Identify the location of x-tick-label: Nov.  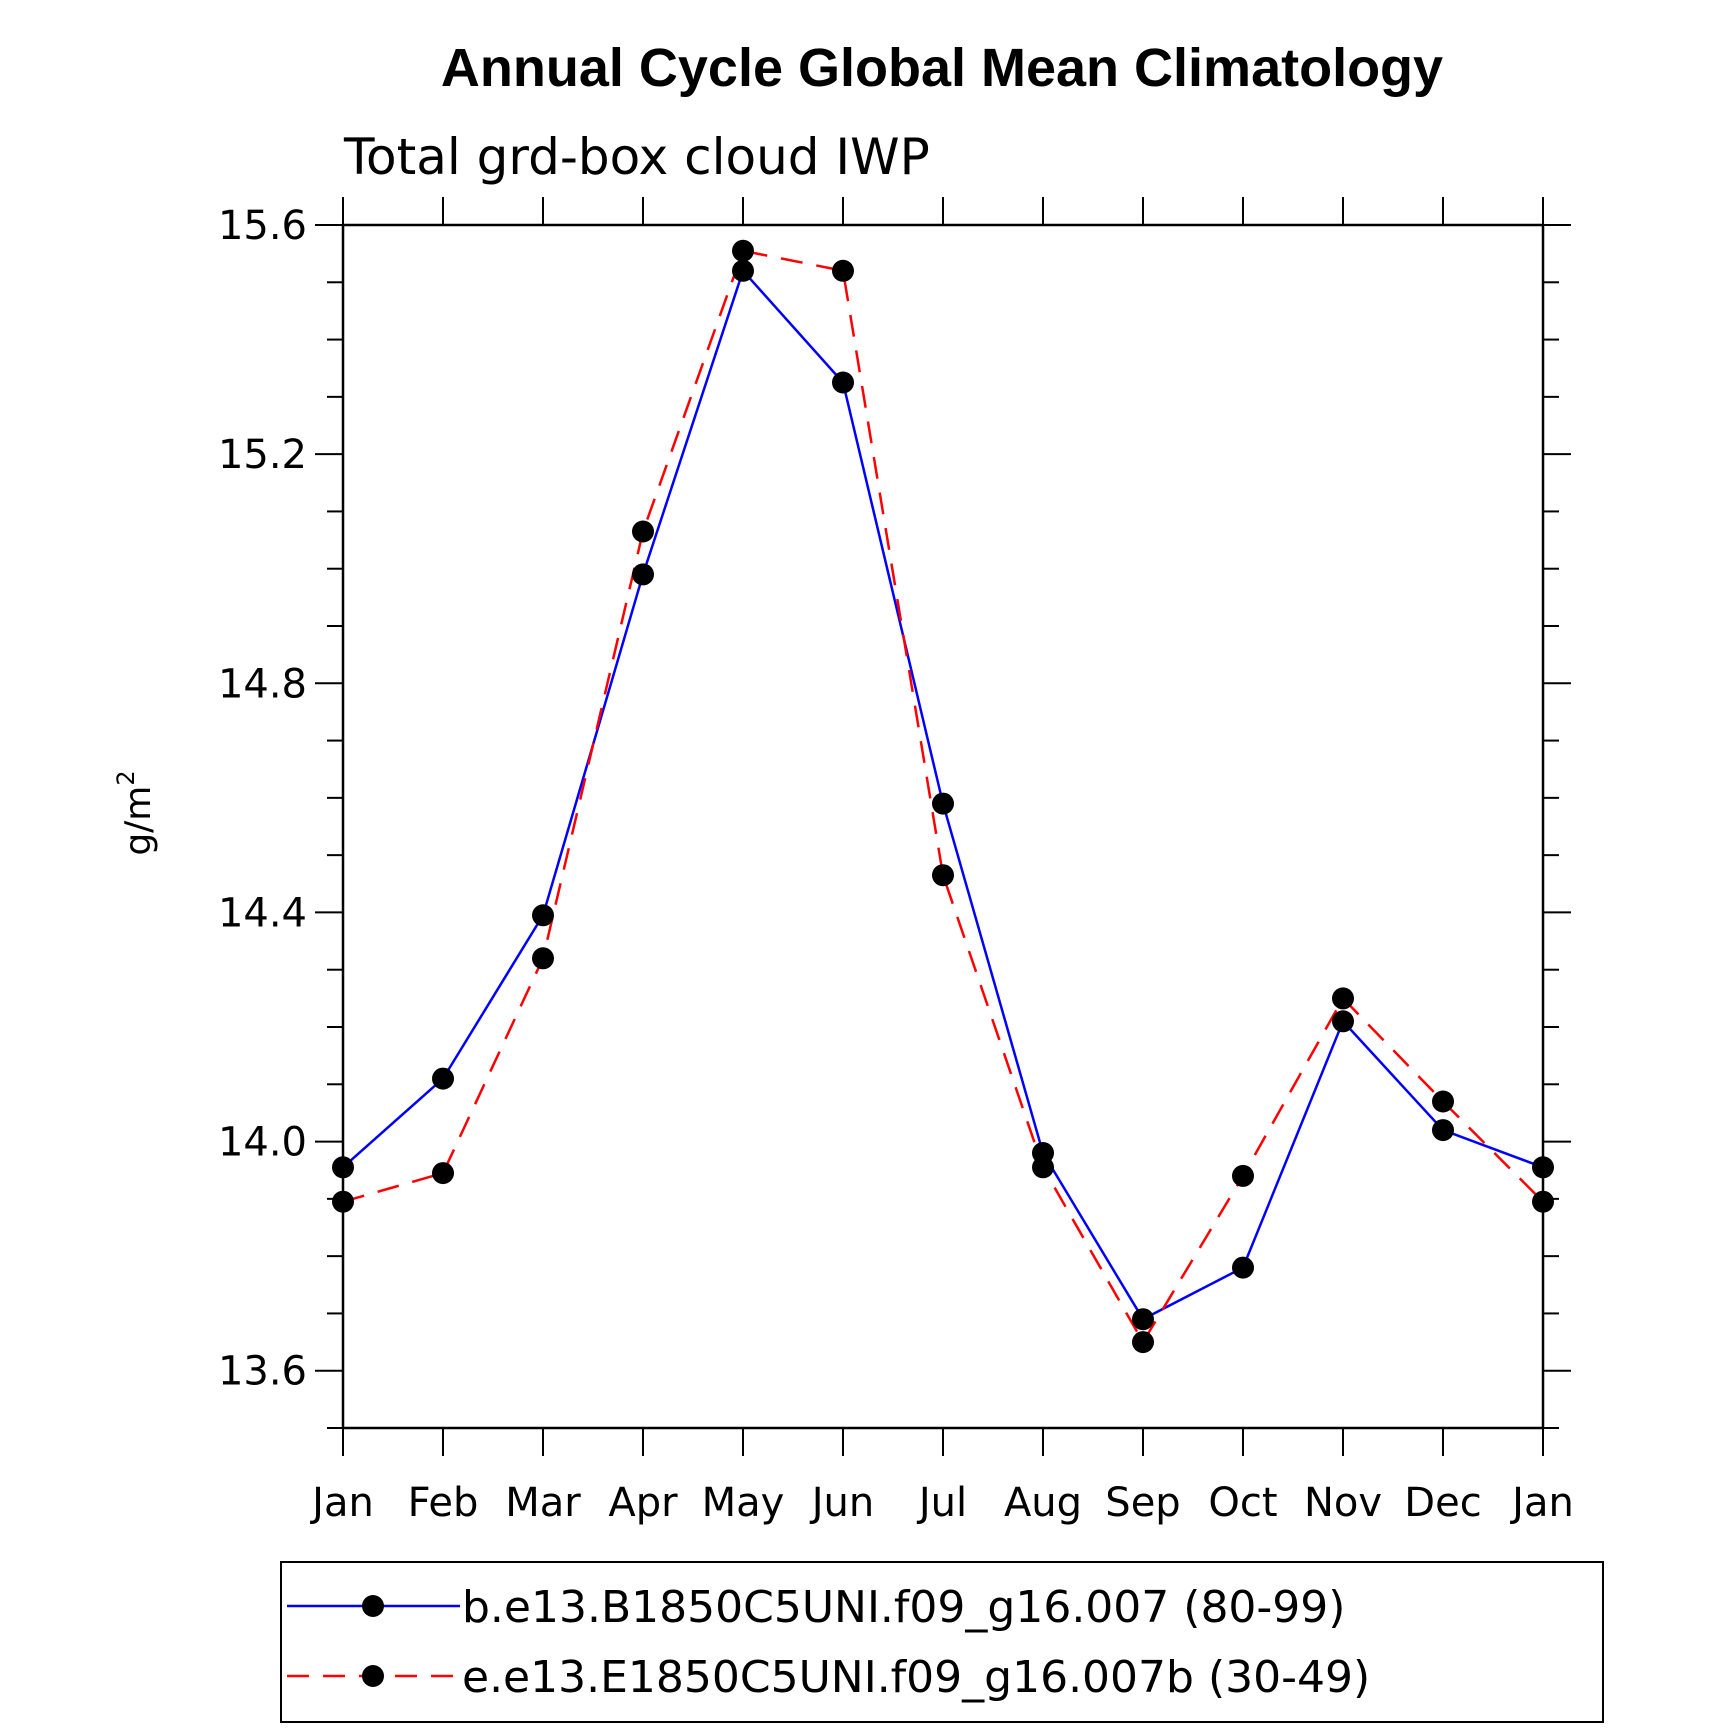
(1343, 1503).